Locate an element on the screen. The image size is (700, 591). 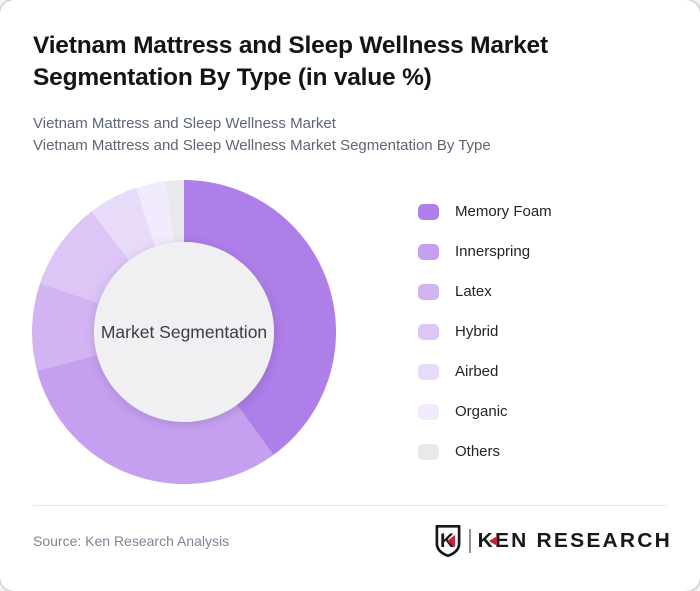
donut-segment-memory-foam is located at coordinates (260, 317).